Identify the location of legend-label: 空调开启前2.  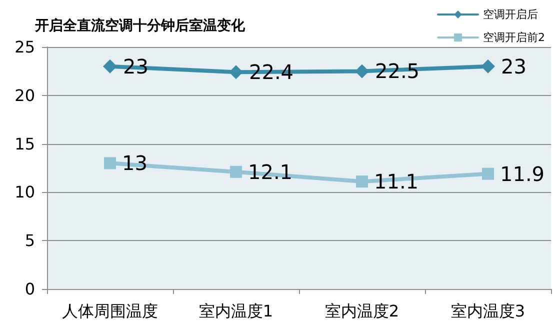
(514, 37).